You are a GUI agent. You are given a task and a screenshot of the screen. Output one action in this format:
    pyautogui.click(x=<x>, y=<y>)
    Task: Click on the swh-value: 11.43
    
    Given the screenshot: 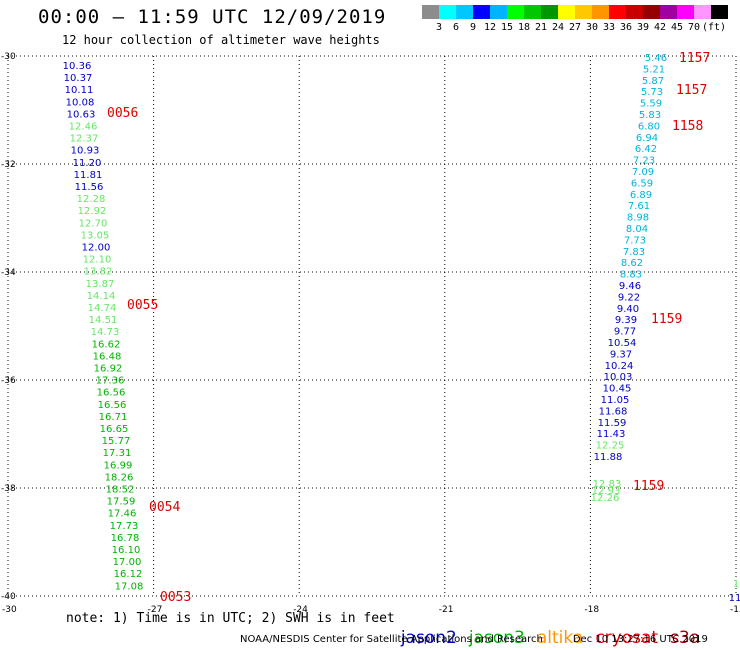 What is the action you would take?
    pyautogui.click(x=611, y=434)
    